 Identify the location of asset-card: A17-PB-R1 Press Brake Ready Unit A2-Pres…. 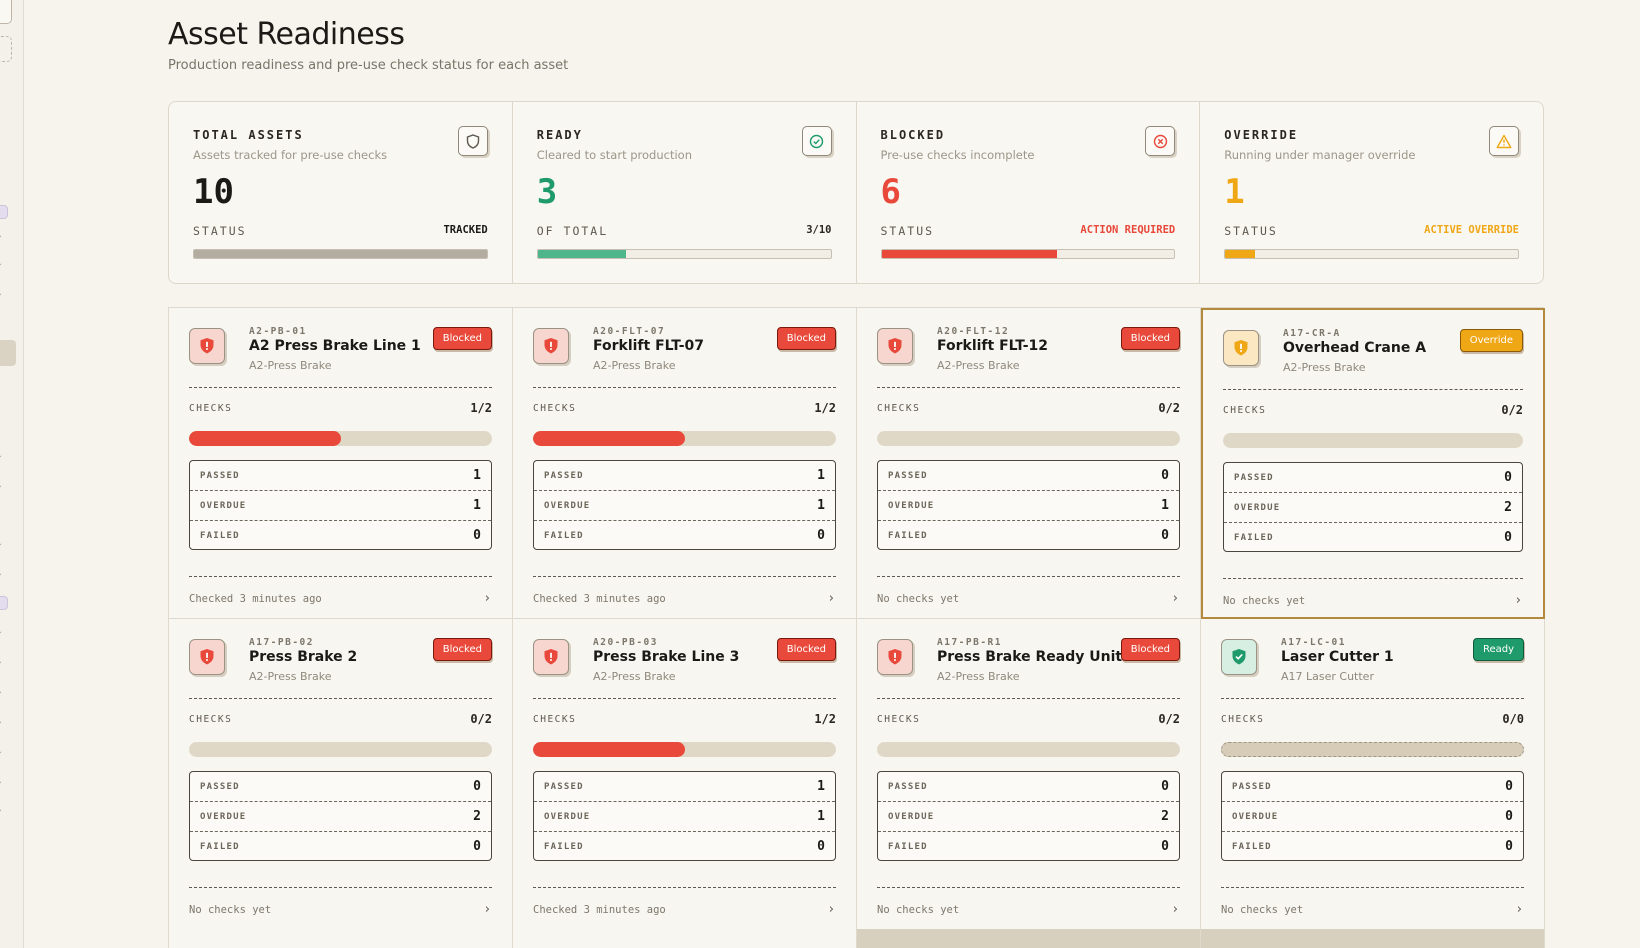
(1029, 774).